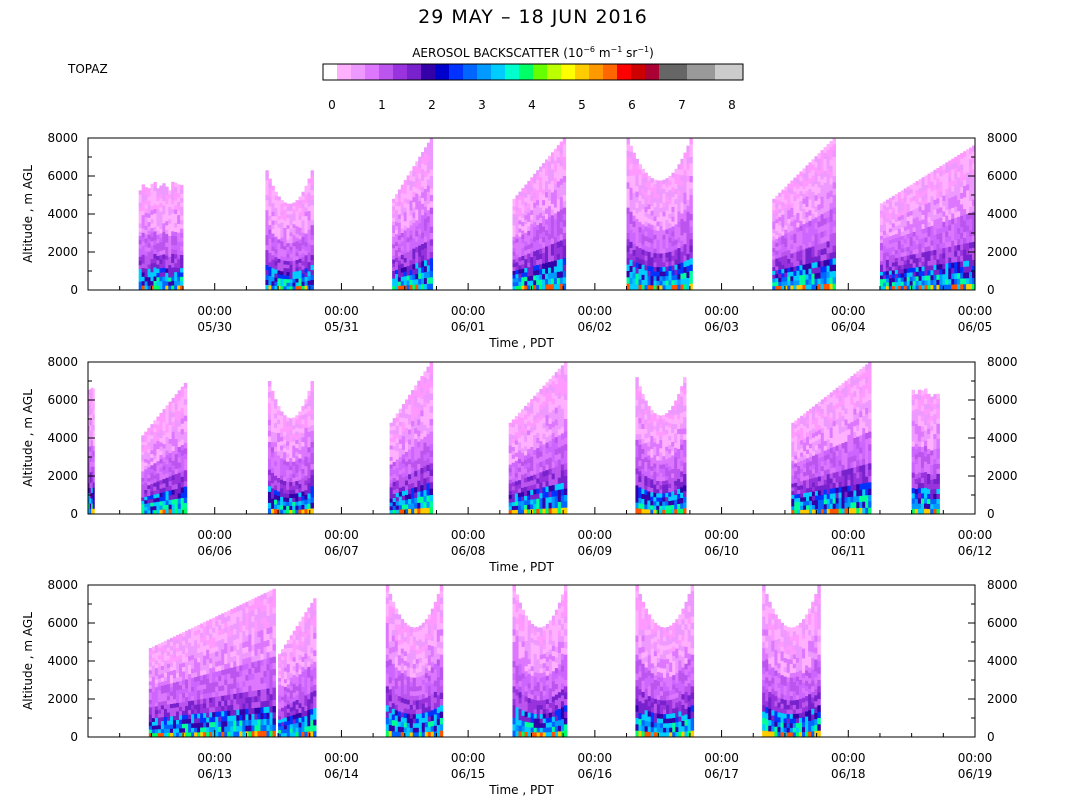 The image size is (1066, 800). I want to click on colorbar-swatch, so click(484, 72).